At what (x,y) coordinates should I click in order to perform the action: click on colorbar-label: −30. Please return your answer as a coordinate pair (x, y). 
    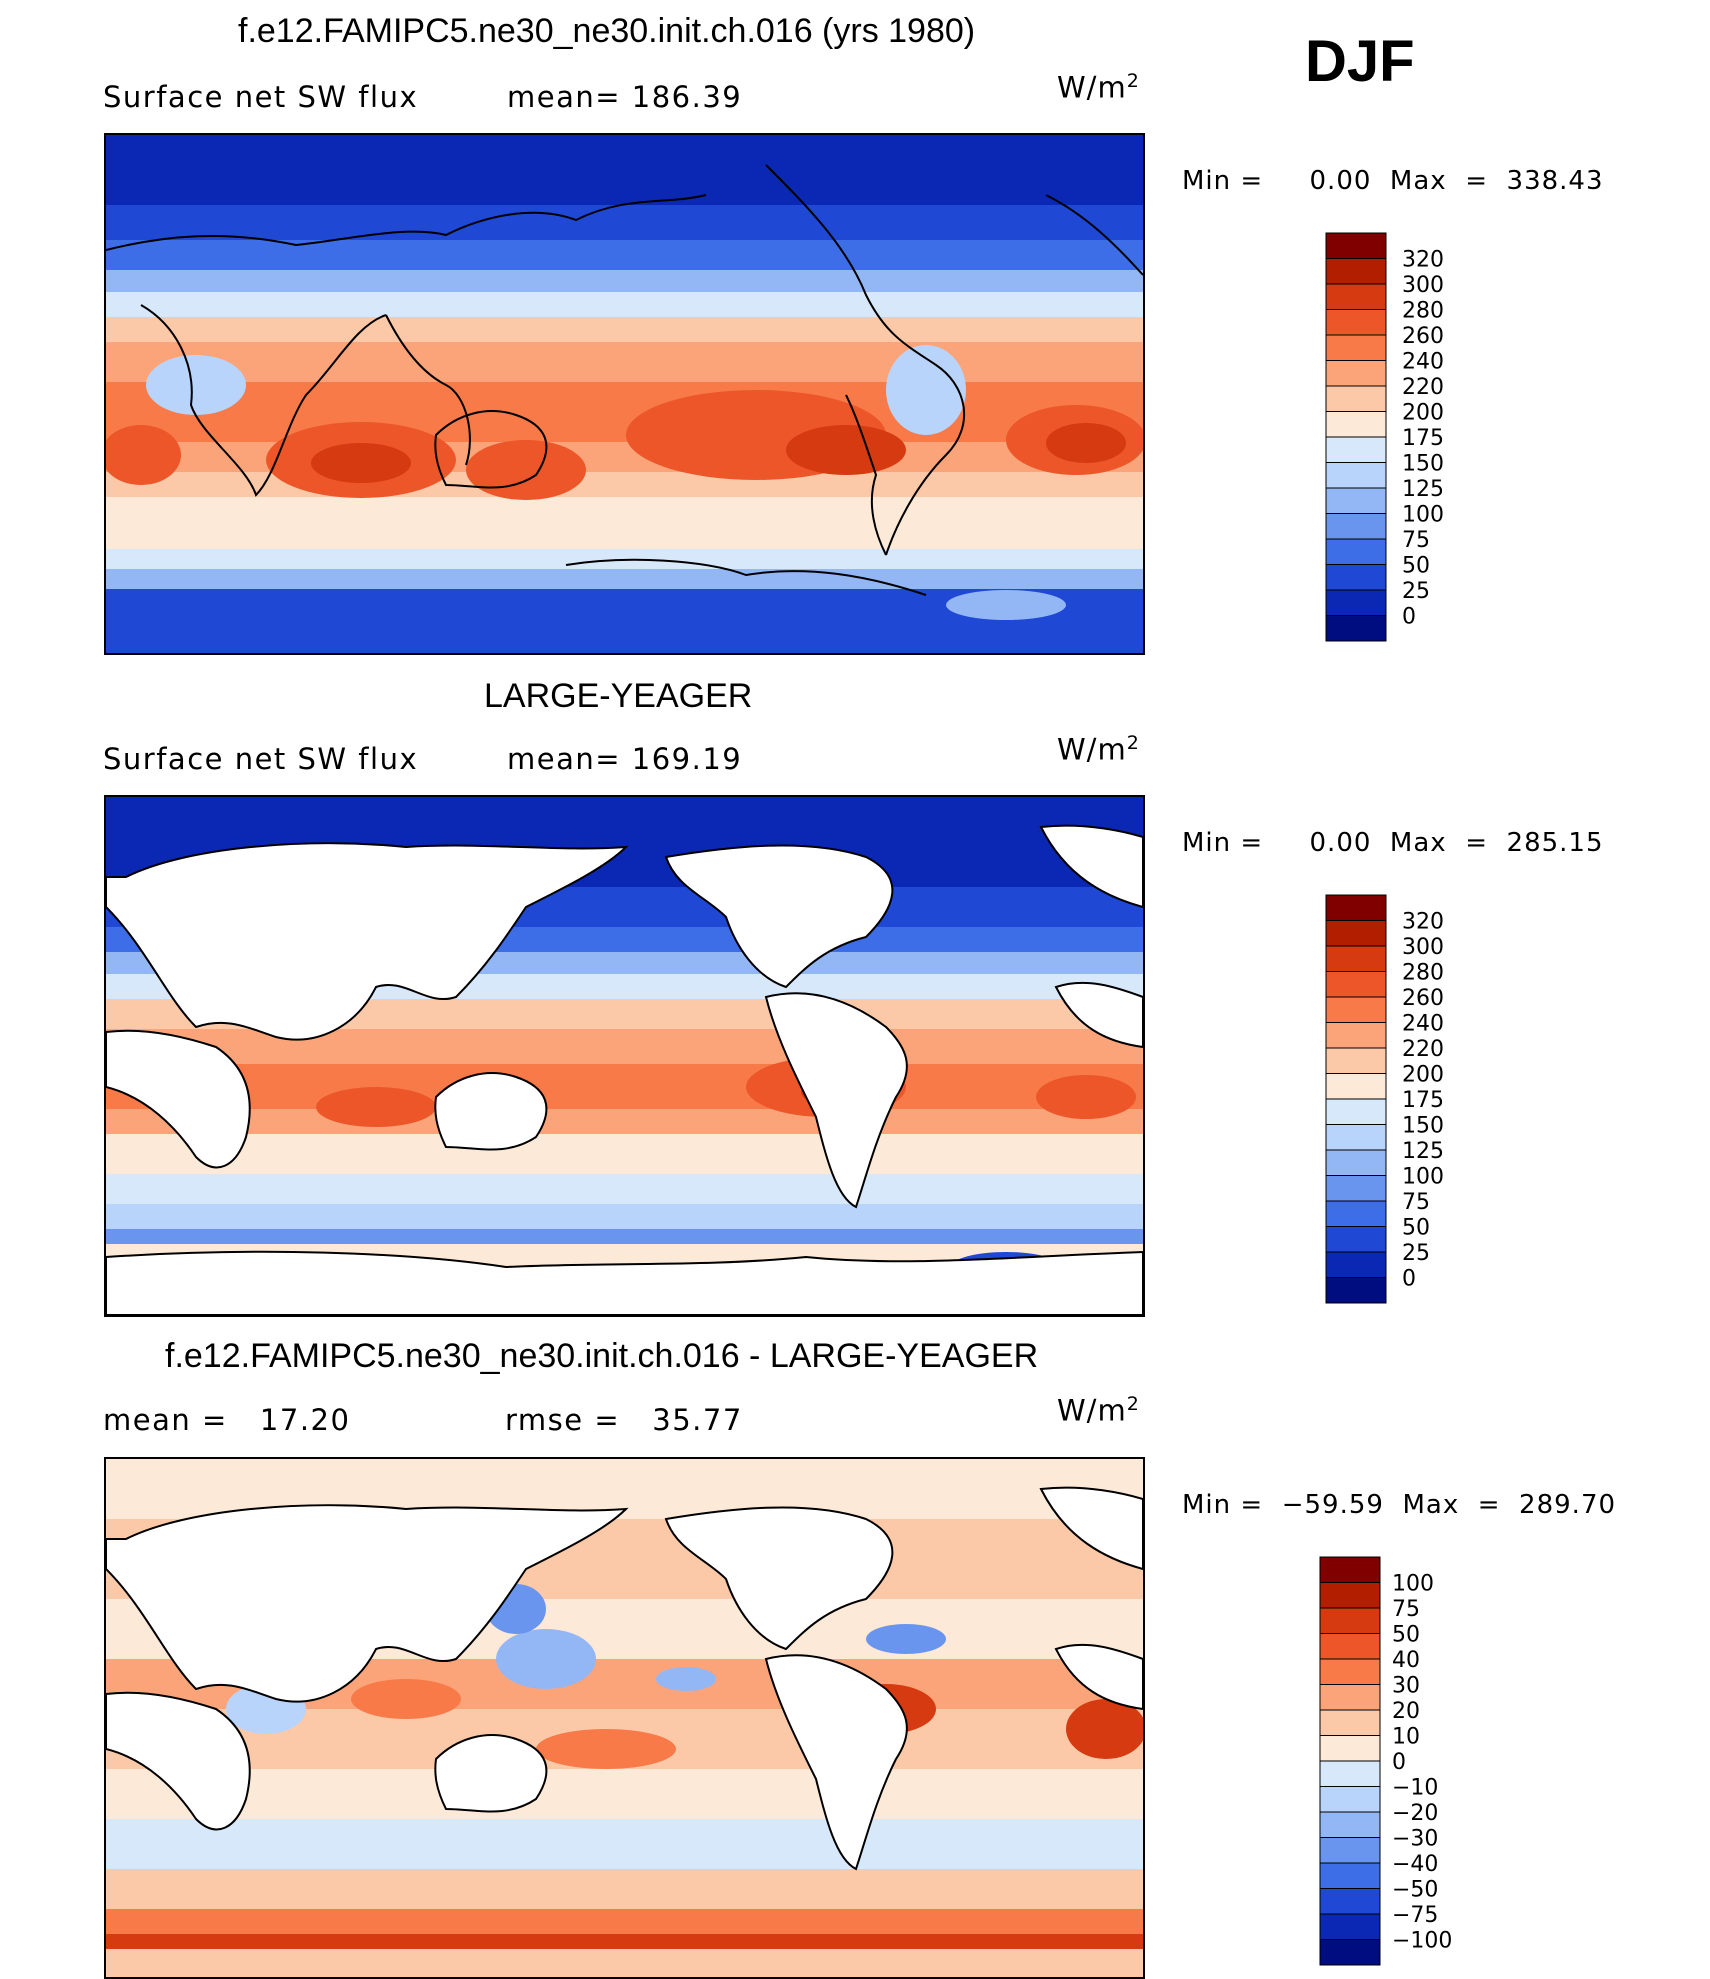
    Looking at the image, I should click on (1415, 1839).